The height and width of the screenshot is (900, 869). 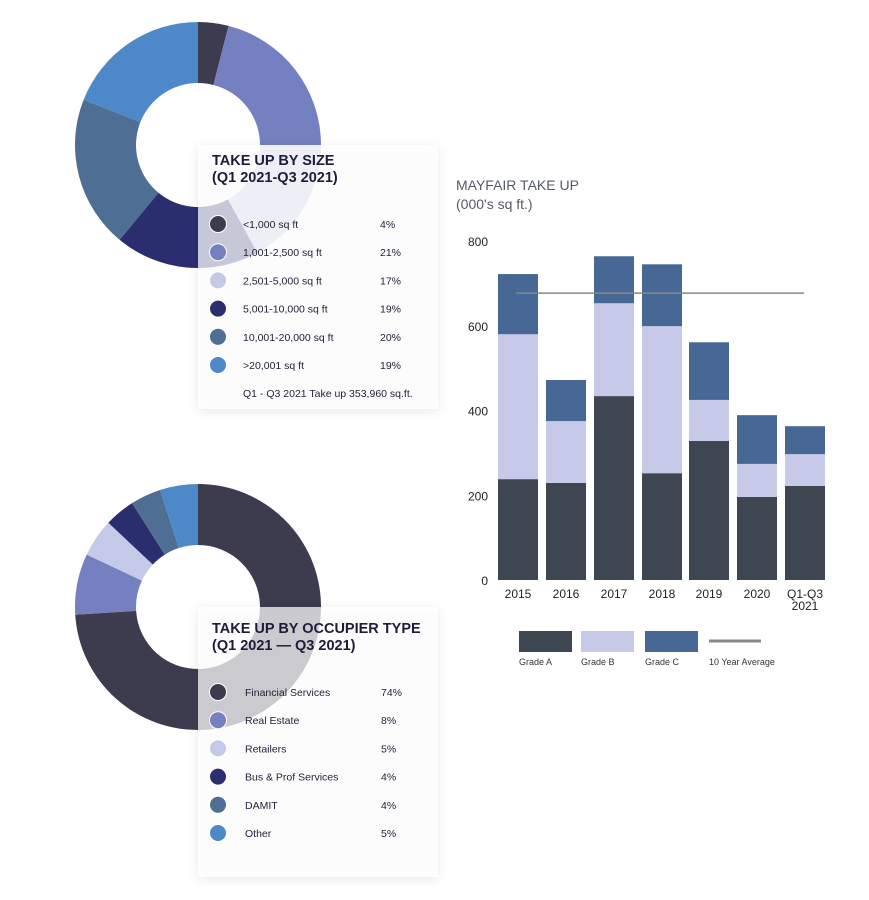 I want to click on legend-label: Bus & Prof Services, so click(x=291, y=778).